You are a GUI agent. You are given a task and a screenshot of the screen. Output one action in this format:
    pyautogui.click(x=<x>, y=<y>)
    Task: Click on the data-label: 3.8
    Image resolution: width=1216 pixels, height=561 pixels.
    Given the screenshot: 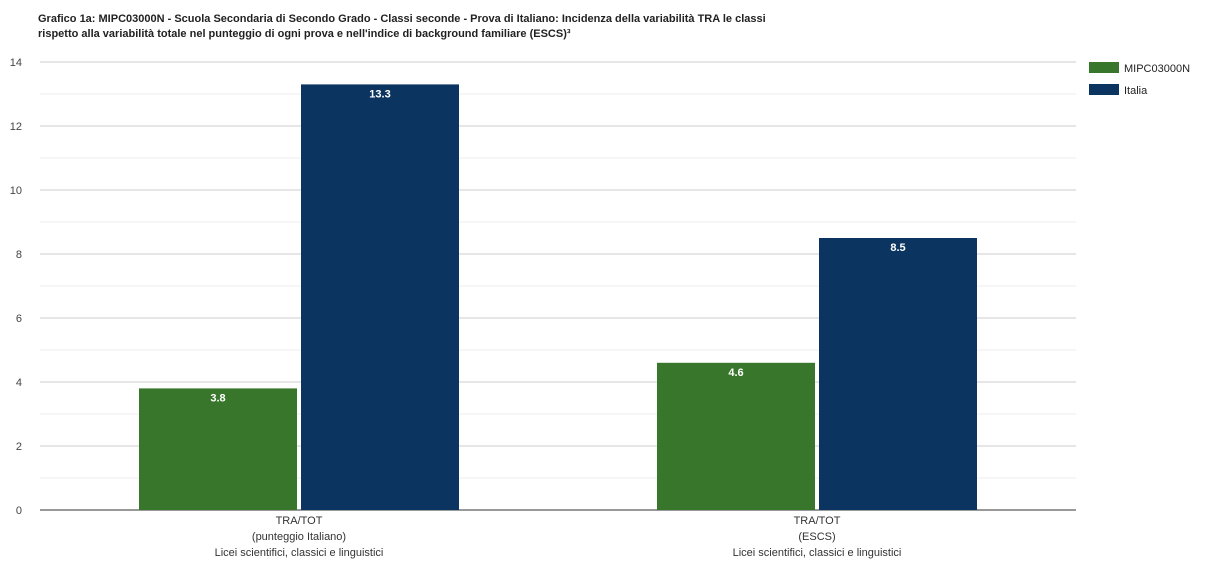 What is the action you would take?
    pyautogui.click(x=217, y=398)
    